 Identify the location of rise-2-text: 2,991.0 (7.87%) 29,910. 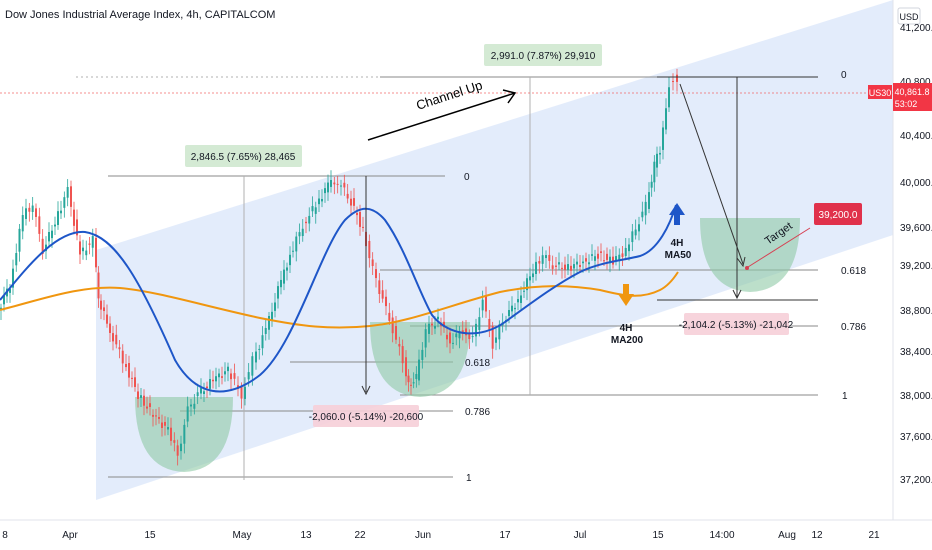
(543, 56).